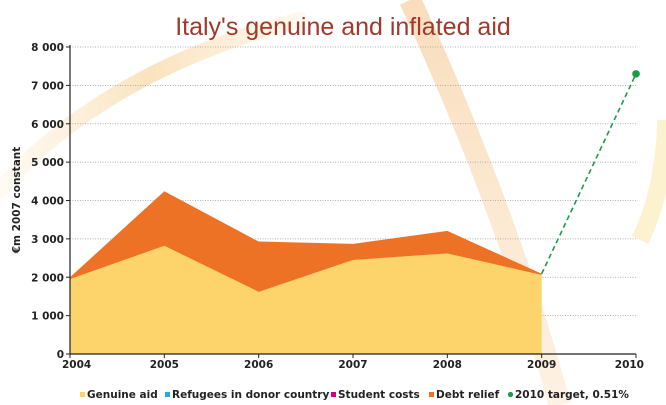 The width and height of the screenshot is (666, 405). What do you see at coordinates (352, 365) in the screenshot?
I see `x-tick-label: 2007` at bounding box center [352, 365].